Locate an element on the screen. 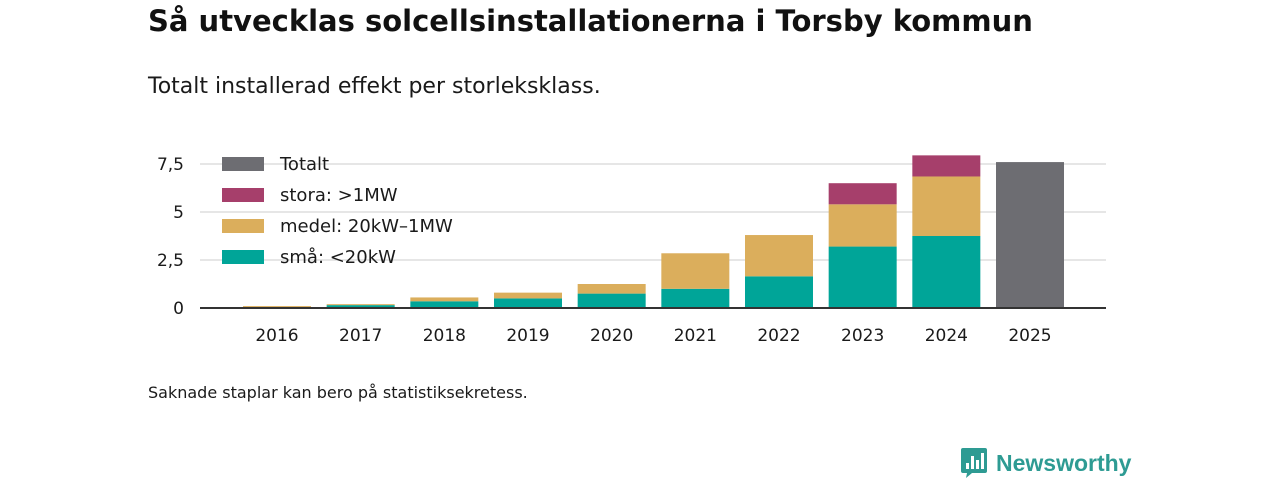 This screenshot has height=480, width=1280. bar-stora-2024 is located at coordinates (946, 166).